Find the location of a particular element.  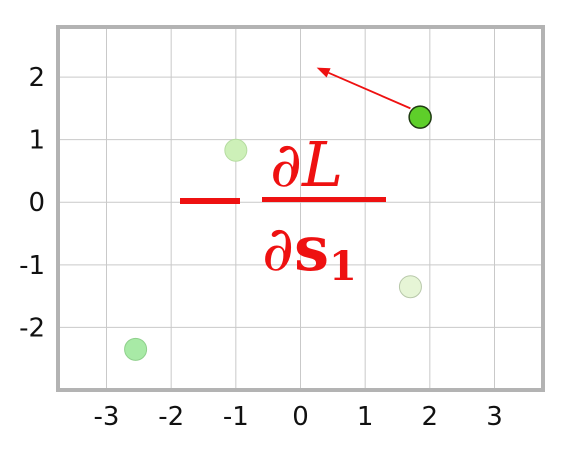

y-tick-label: 2 is located at coordinates (36, 78).